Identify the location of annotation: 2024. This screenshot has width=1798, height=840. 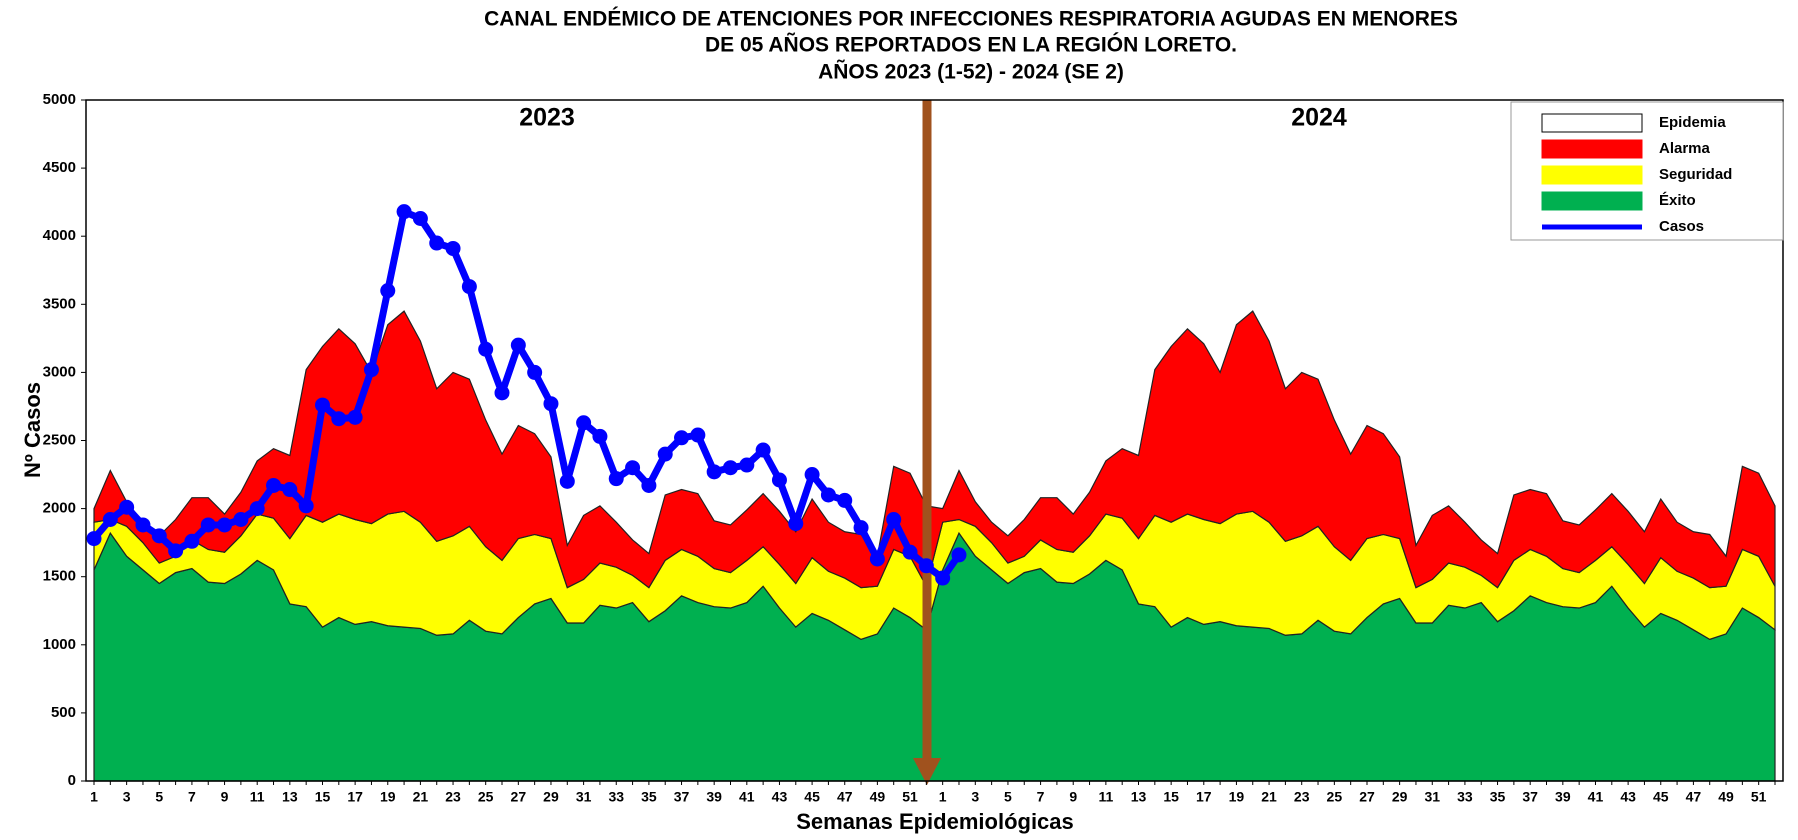
(1319, 118).